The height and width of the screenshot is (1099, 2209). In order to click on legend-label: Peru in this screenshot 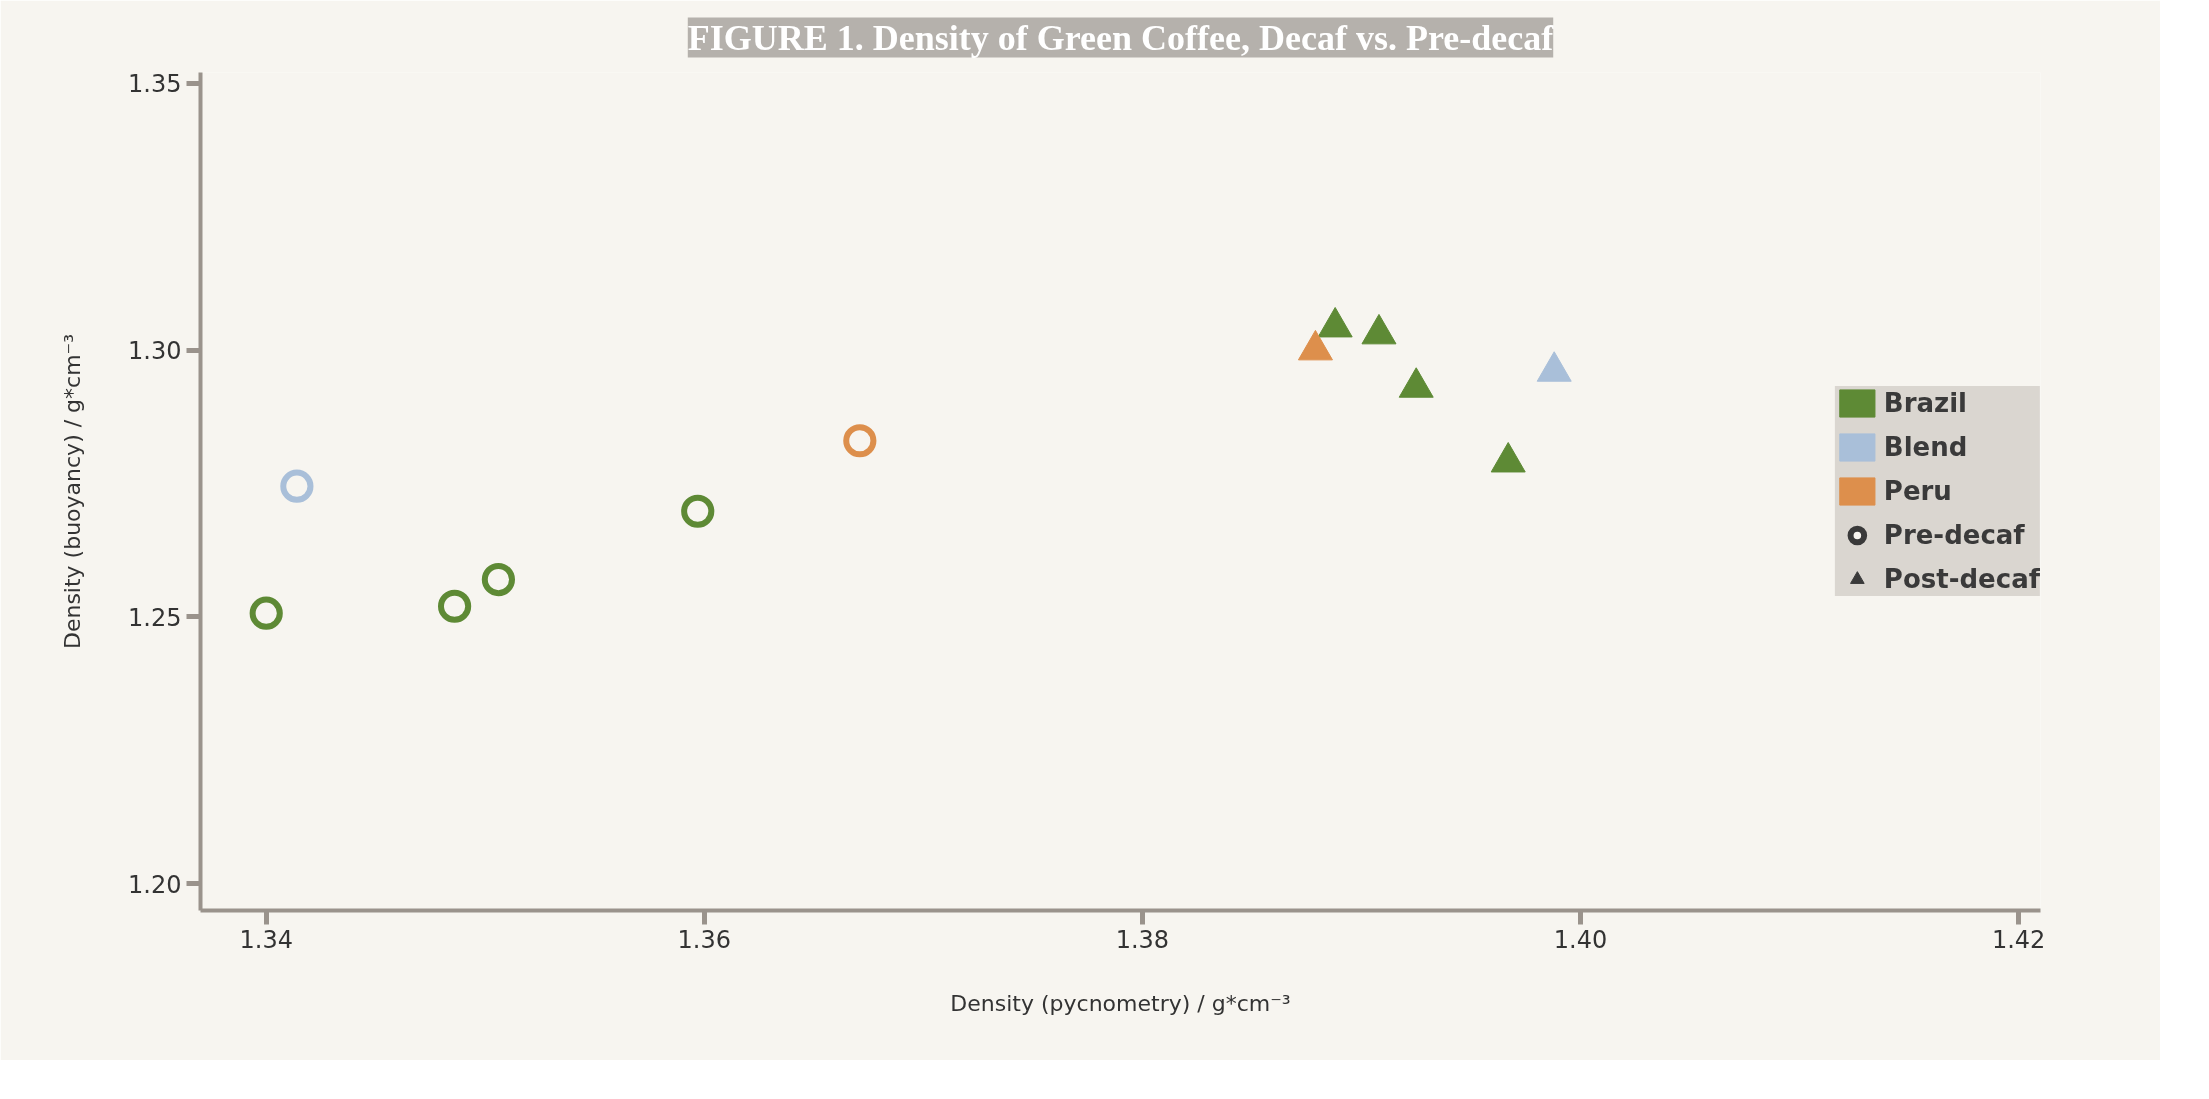, I will do `click(1917, 491)`.